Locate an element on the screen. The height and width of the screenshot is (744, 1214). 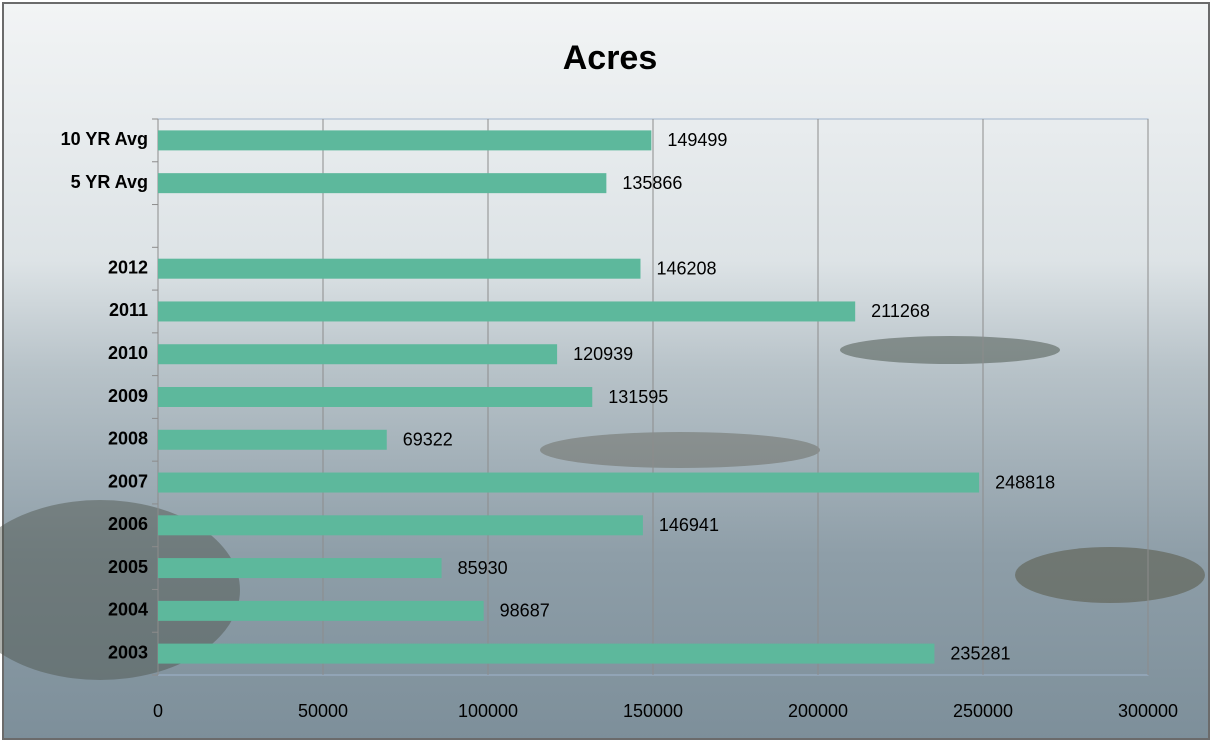
data-label: 235281 is located at coordinates (980, 653).